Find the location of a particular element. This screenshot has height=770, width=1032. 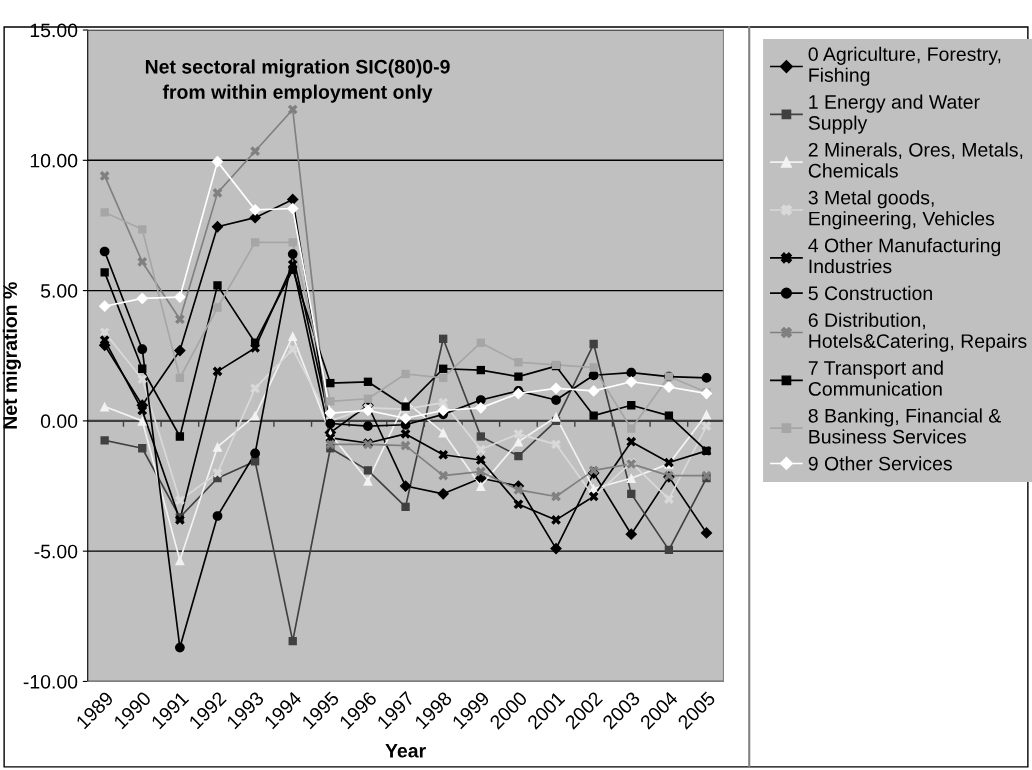

text: Net sectoral migration SIC(80)0-9 from within employment only is located at coordinates (297, 81).